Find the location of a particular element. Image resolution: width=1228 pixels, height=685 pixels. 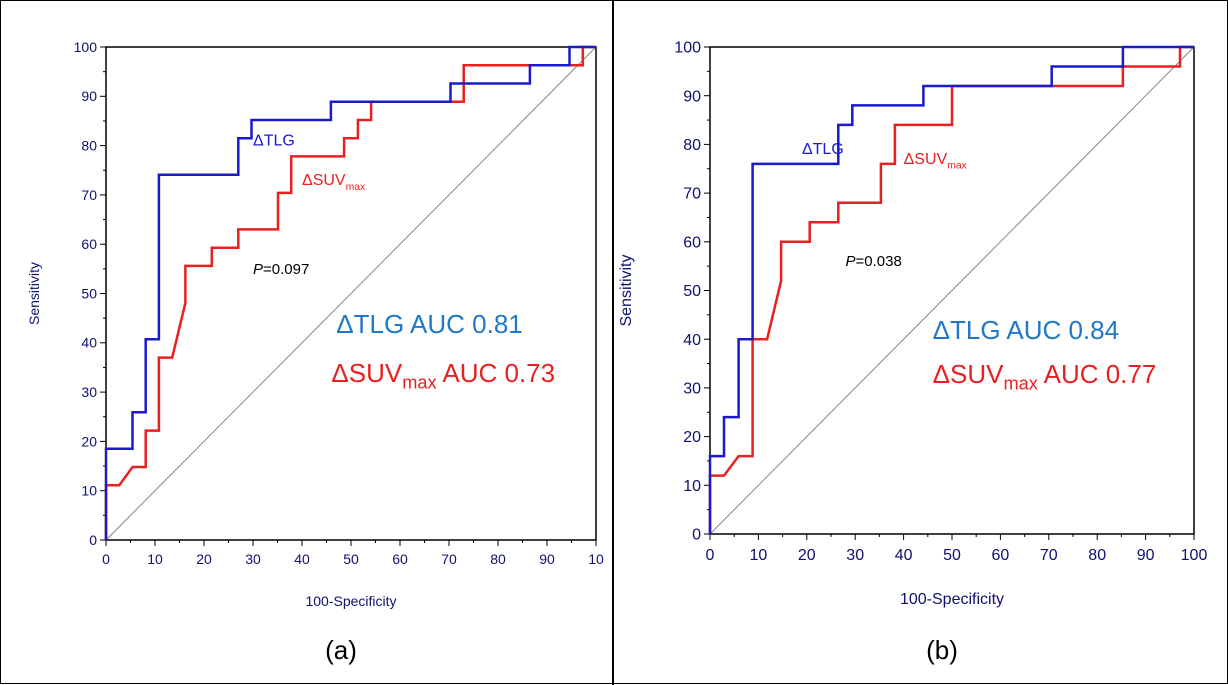

auc-label-tlg: ΔTLG AUC 0.81 is located at coordinates (429, 324).